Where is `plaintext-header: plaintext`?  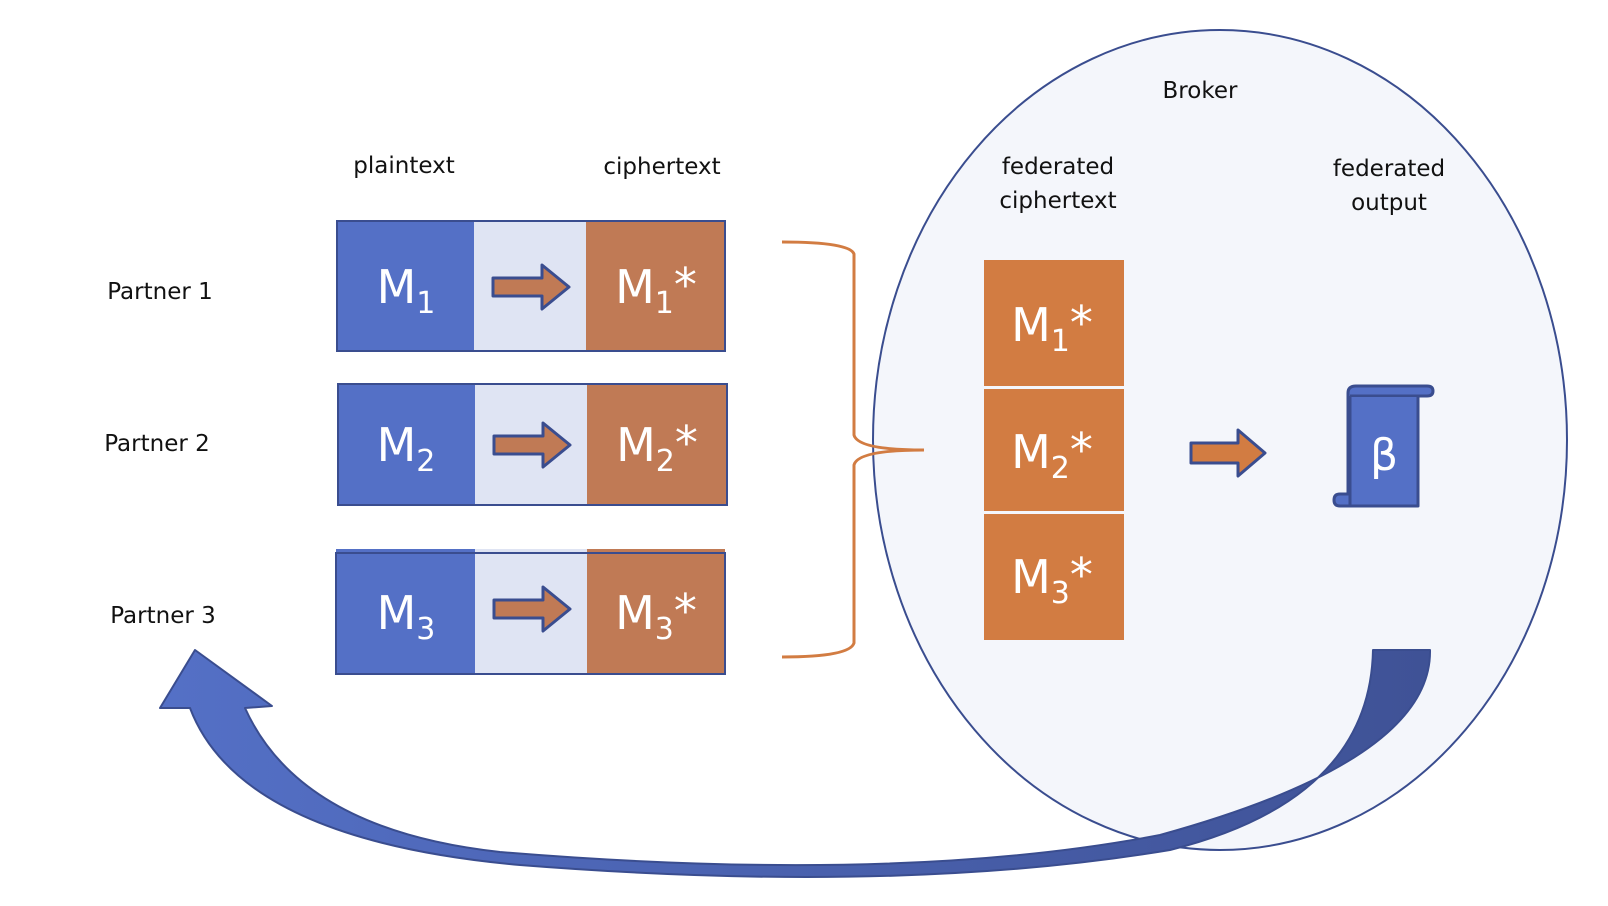 plaintext-header: plaintext is located at coordinates (403, 166).